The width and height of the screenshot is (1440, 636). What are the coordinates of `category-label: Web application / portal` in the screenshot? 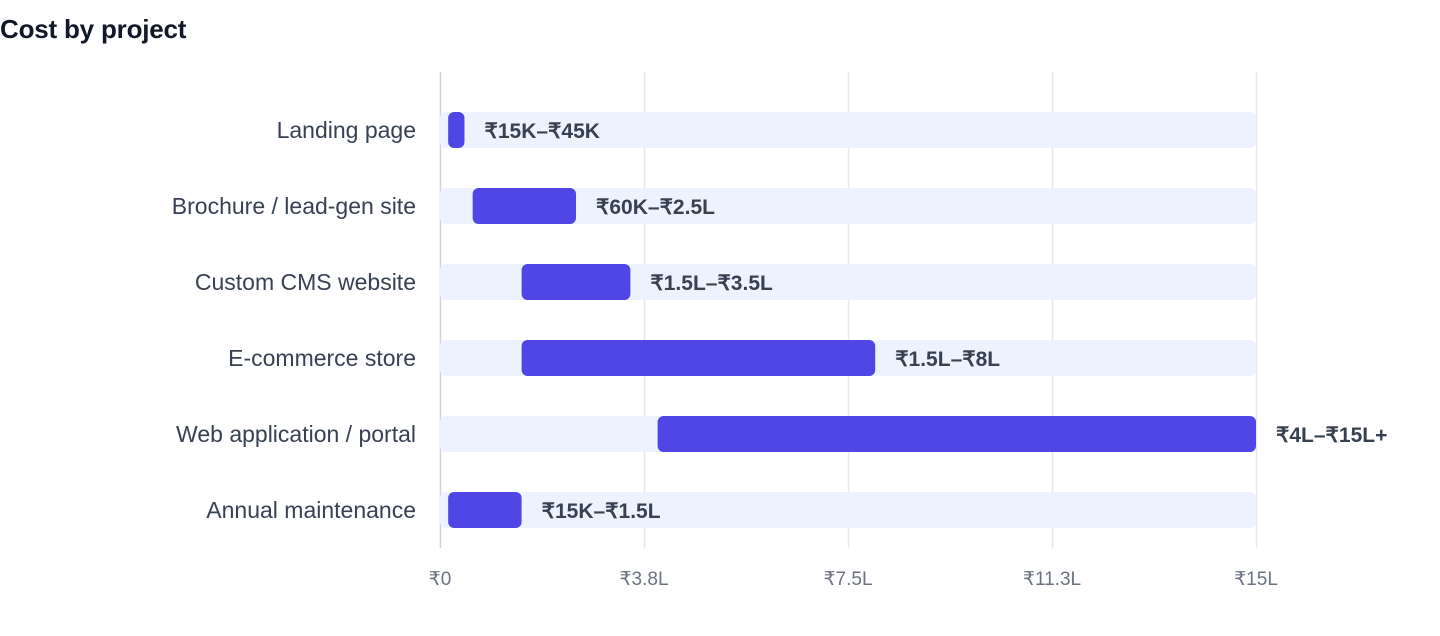 It's located at (296, 434).